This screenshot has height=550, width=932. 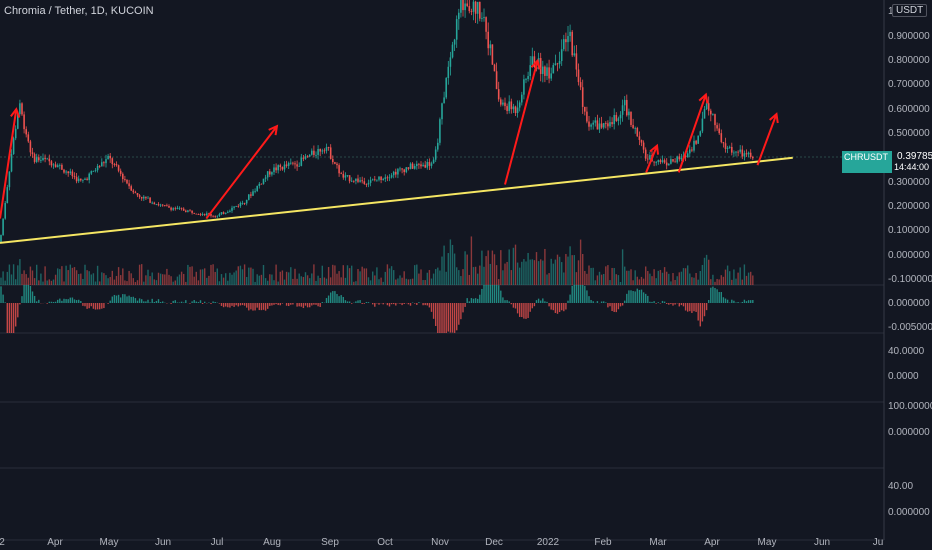 What do you see at coordinates (603, 542) in the screenshot?
I see `time-tick-label: Feb` at bounding box center [603, 542].